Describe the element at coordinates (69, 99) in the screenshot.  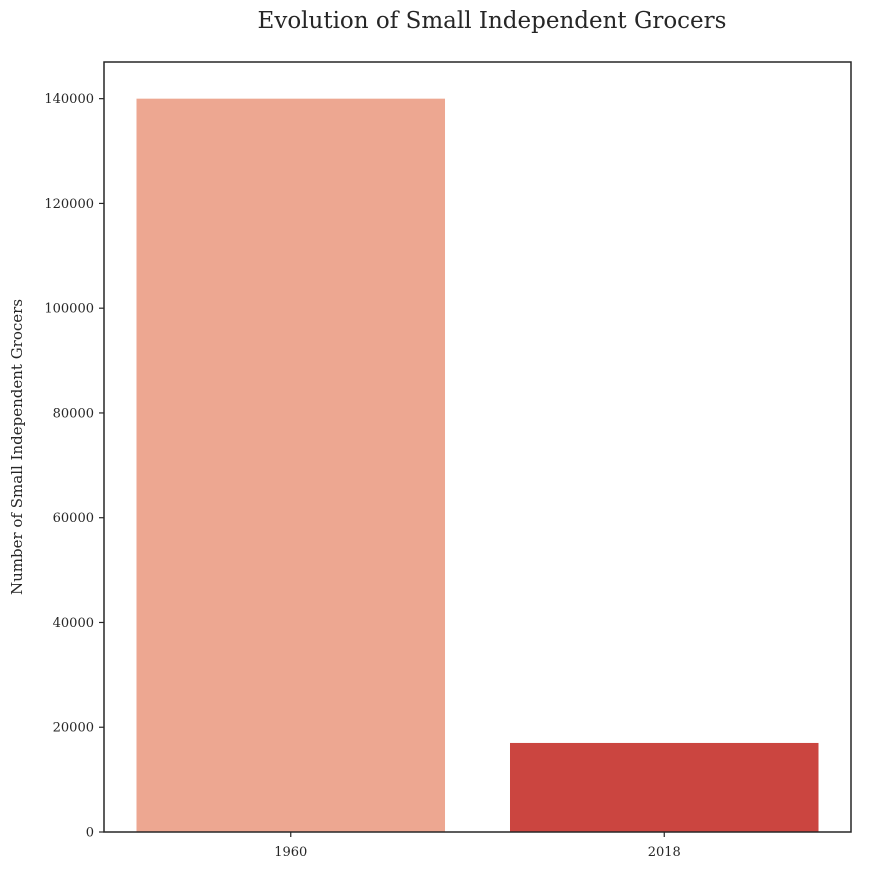
I see `y-tick-label: 140000` at that location.